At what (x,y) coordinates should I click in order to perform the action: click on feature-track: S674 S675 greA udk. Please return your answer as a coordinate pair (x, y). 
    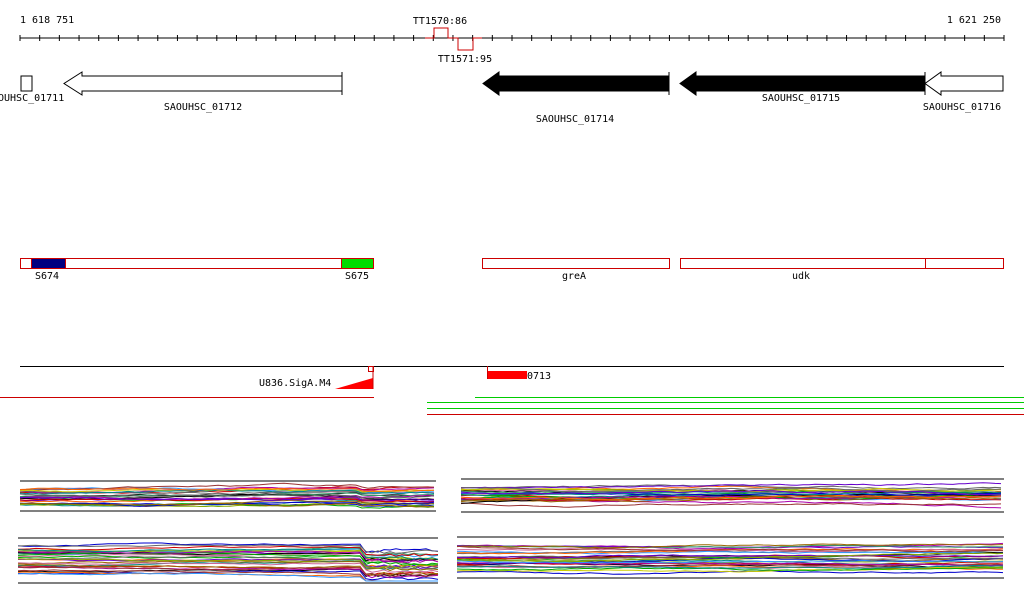
    Looking at the image, I should click on (512, 270).